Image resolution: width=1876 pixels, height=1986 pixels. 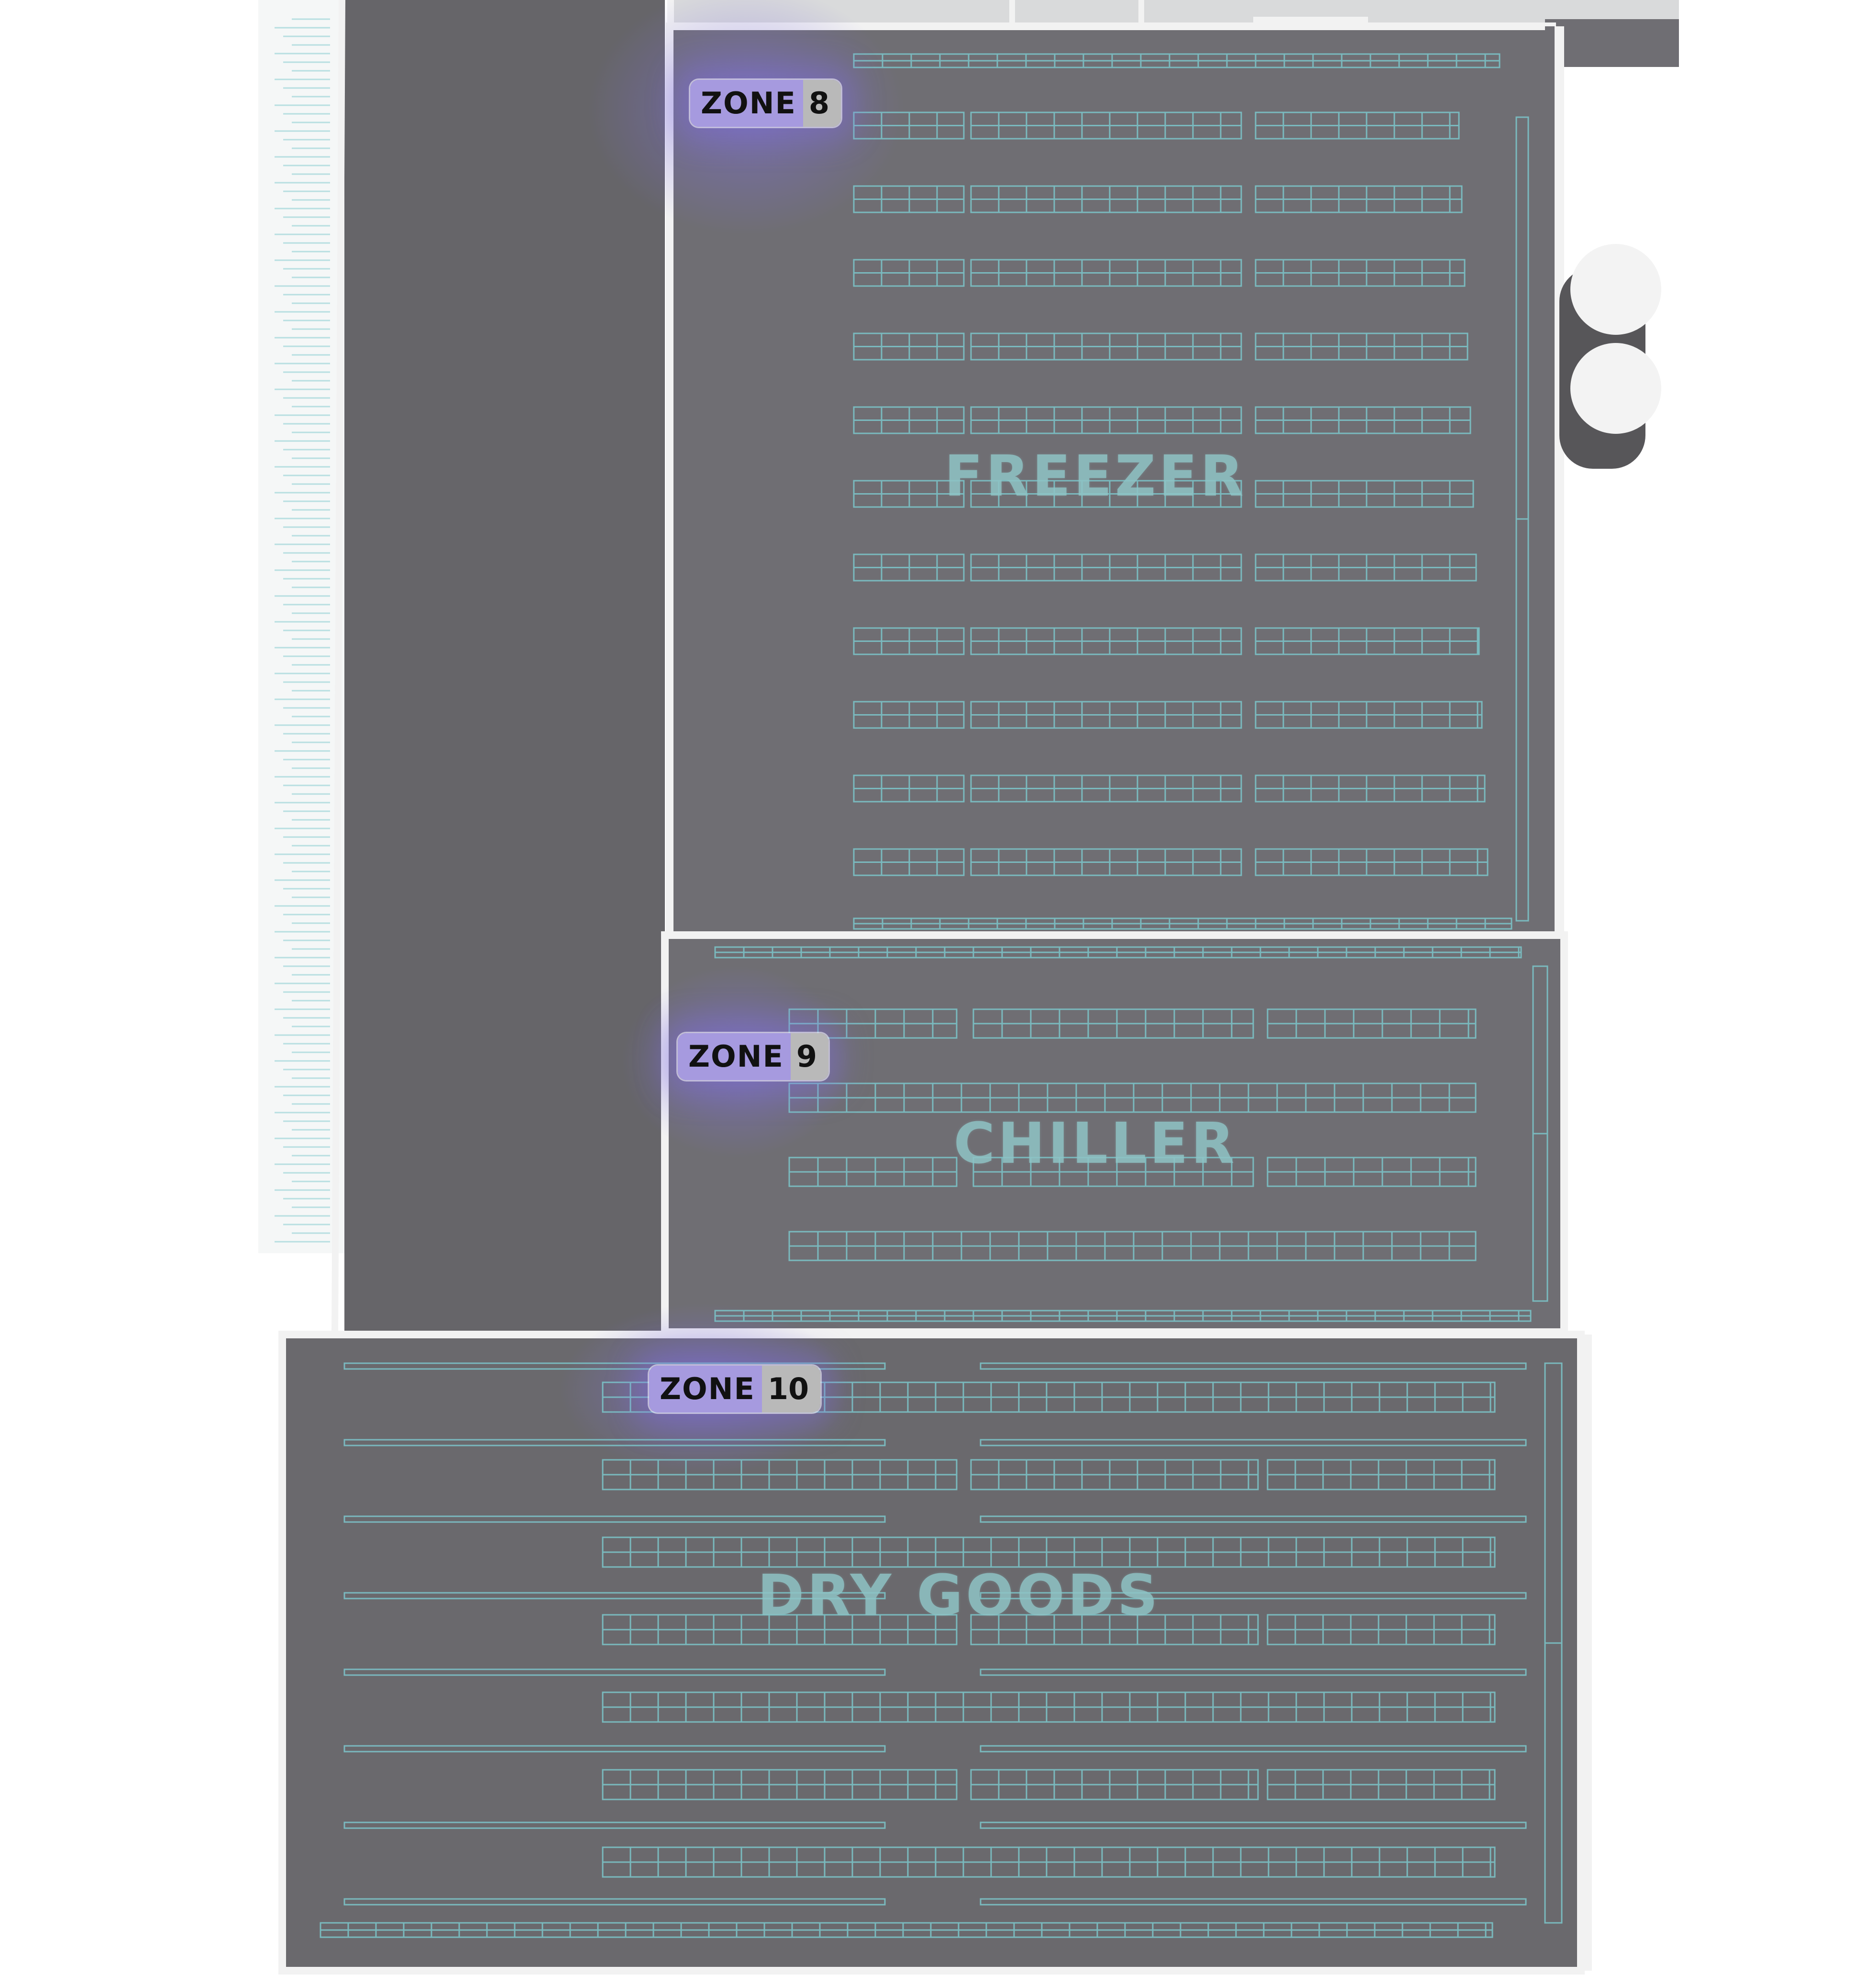 I want to click on tank-icon, so click(x=1610, y=356).